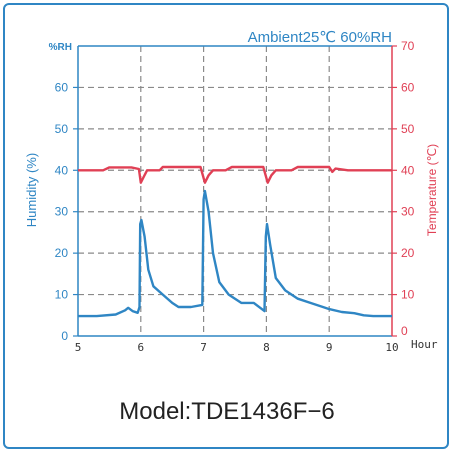 Image resolution: width=454 pixels, height=453 pixels. Describe the element at coordinates (78, 347) in the screenshot. I see `x-tick-label: 5` at that location.